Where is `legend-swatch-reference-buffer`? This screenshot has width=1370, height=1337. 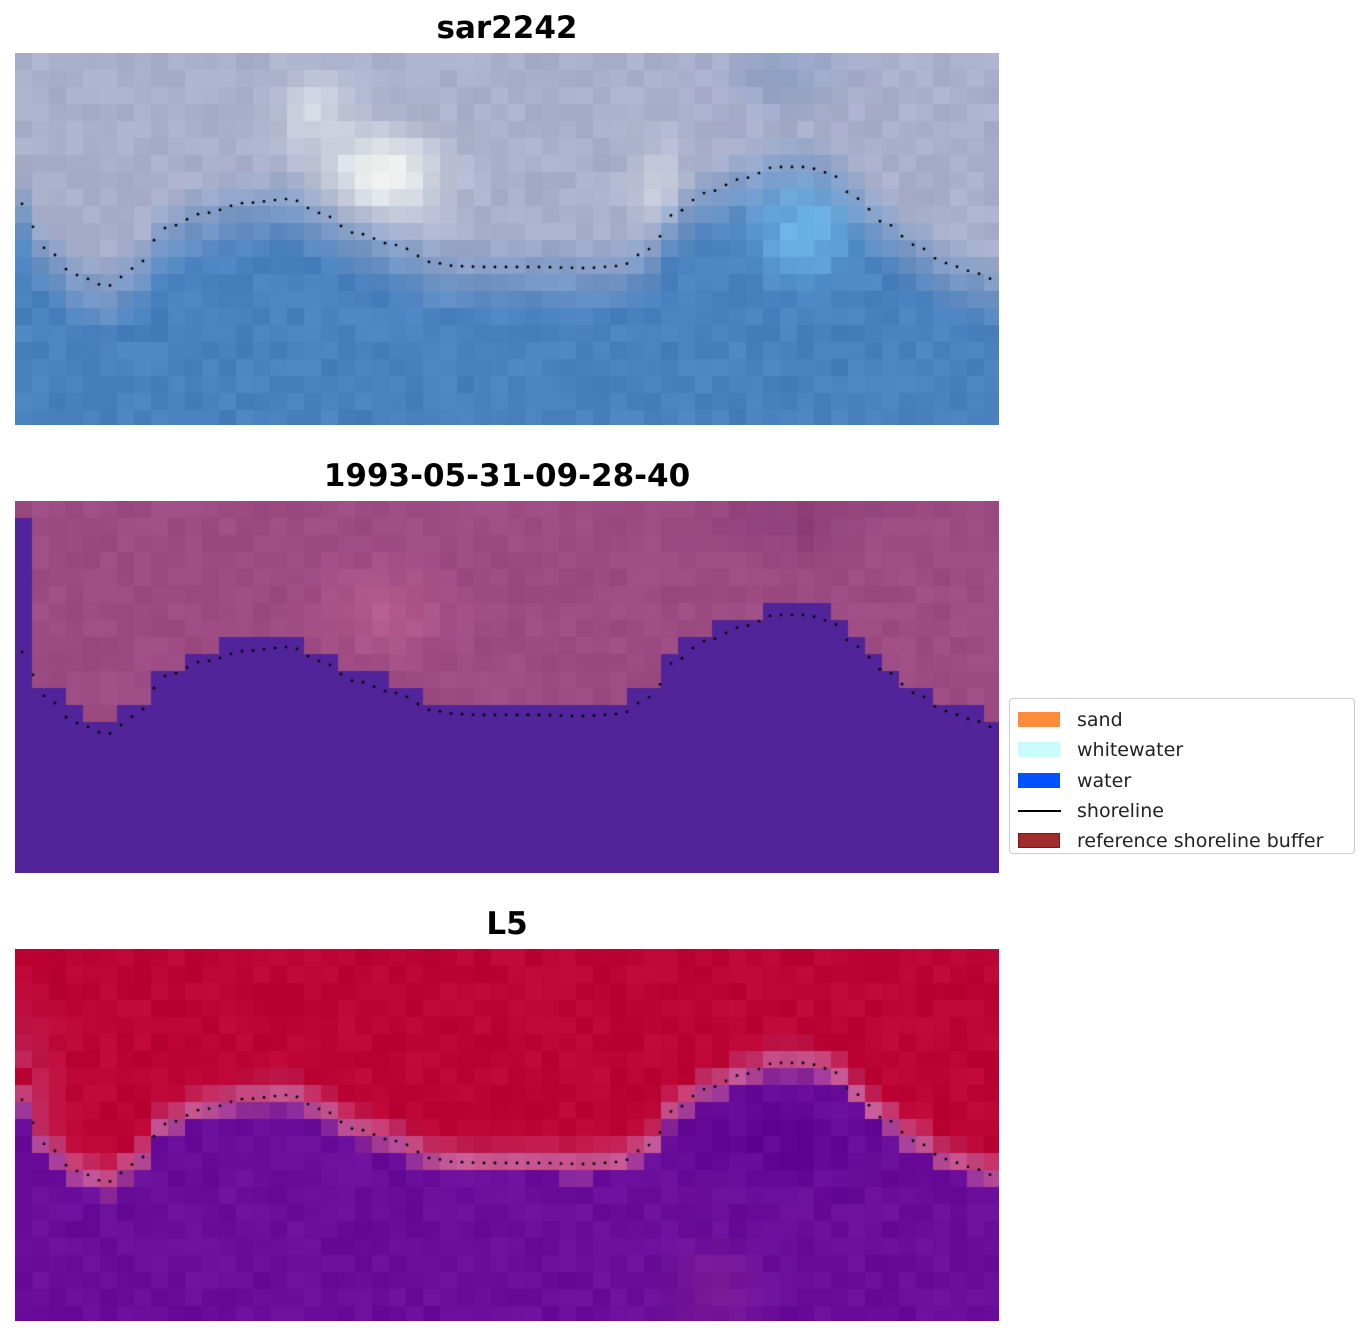 legend-swatch-reference-buffer is located at coordinates (1039, 841).